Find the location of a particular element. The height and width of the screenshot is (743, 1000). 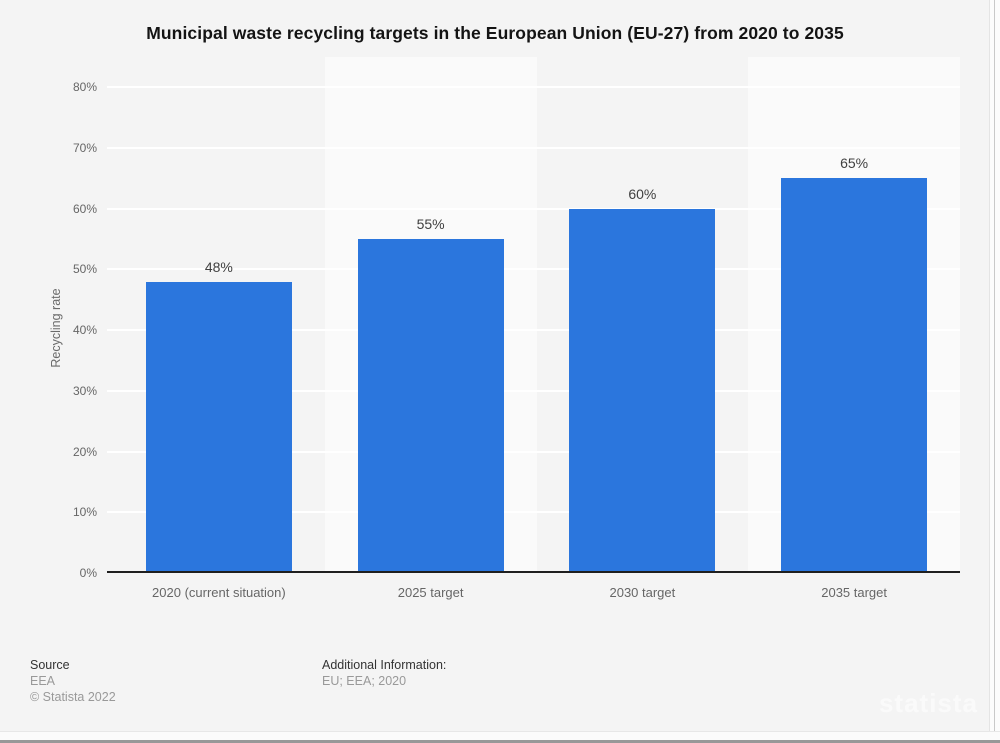

y-axis-title: Recycling rate is located at coordinates (56, 328).